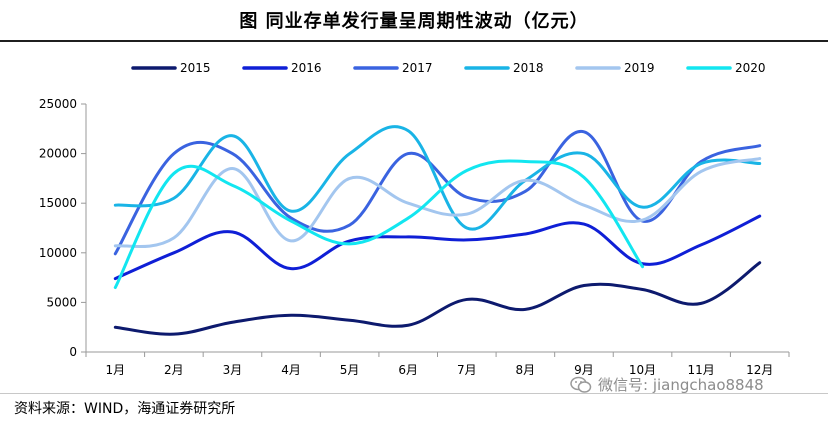  Describe the element at coordinates (73, 352) in the screenshot. I see `y-tick-label: 0` at that location.